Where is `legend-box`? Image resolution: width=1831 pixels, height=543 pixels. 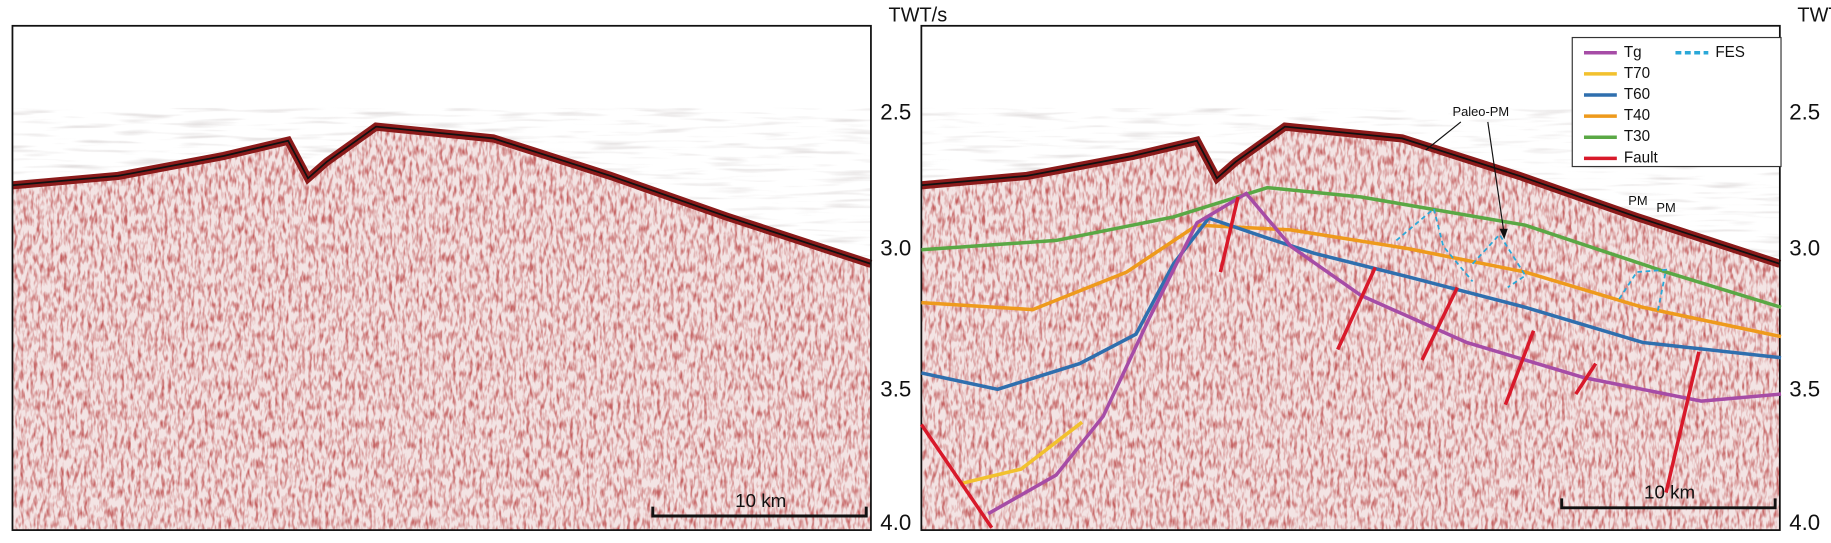
legend-box is located at coordinates (1676, 102).